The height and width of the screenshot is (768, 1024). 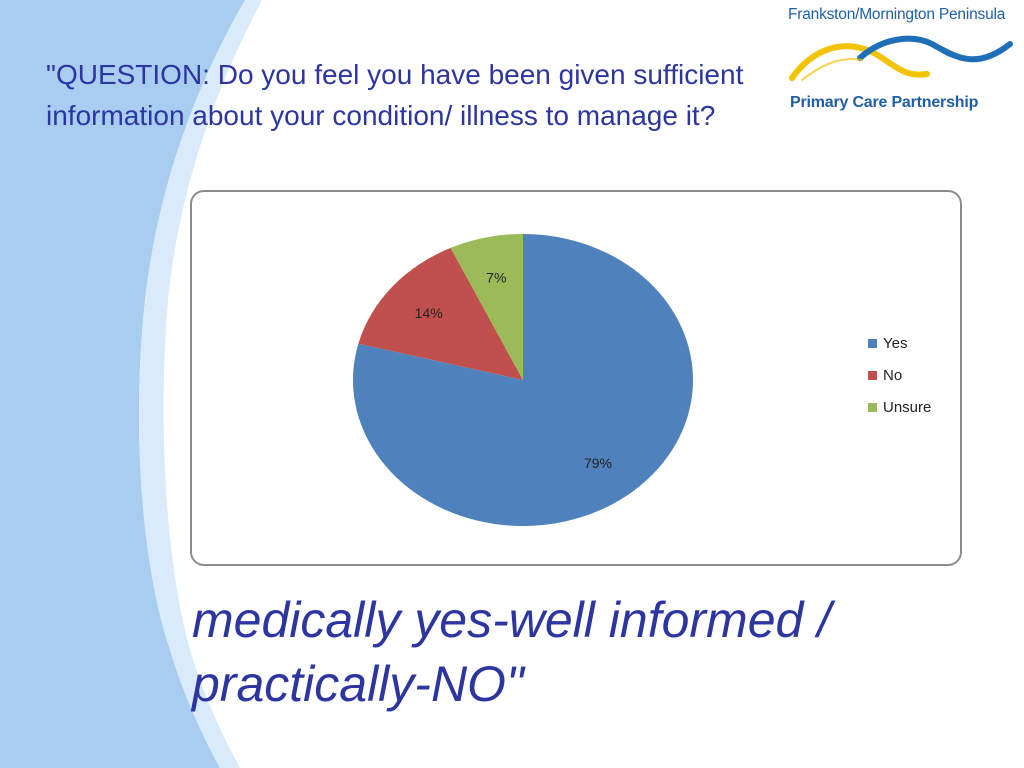 I want to click on logo-top-text: Frankston/Mornington Peninsula, so click(x=897, y=14).